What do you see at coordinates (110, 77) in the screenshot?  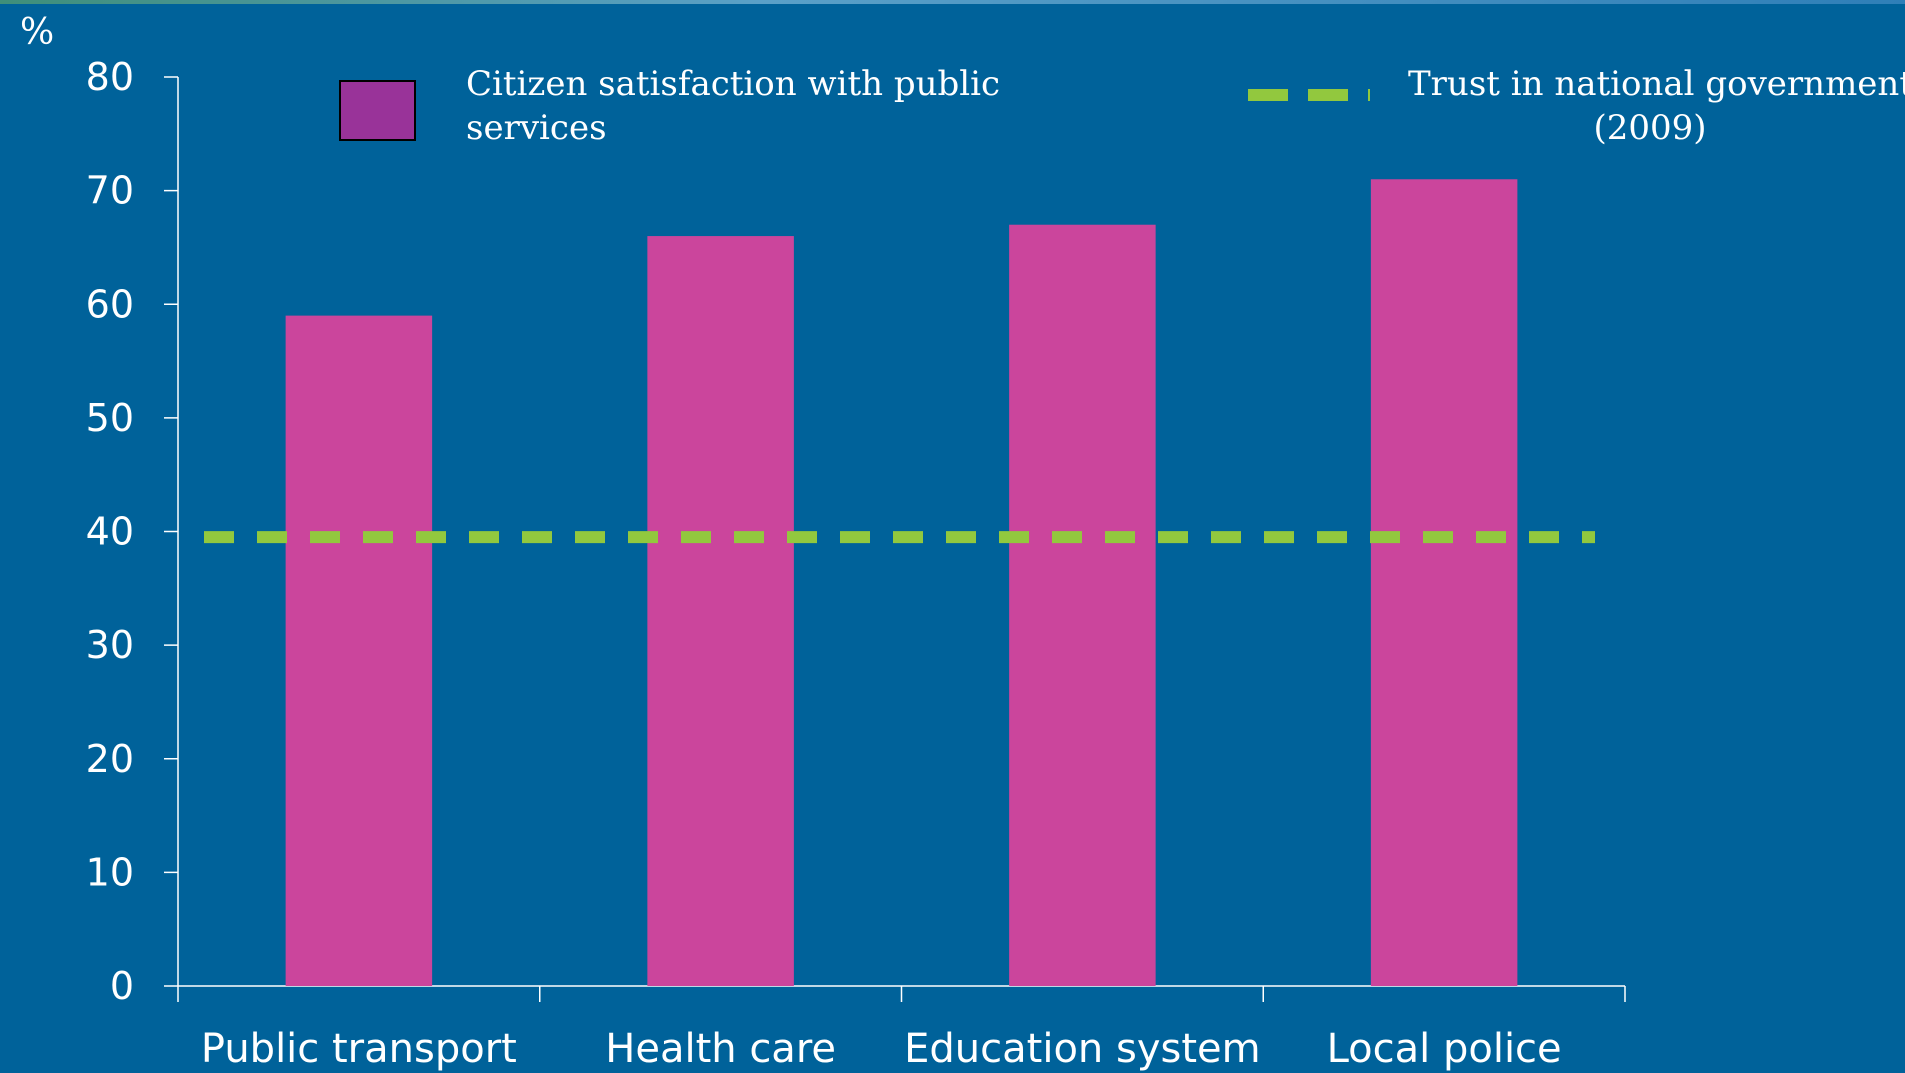 I see `y-tick-label: 80` at bounding box center [110, 77].